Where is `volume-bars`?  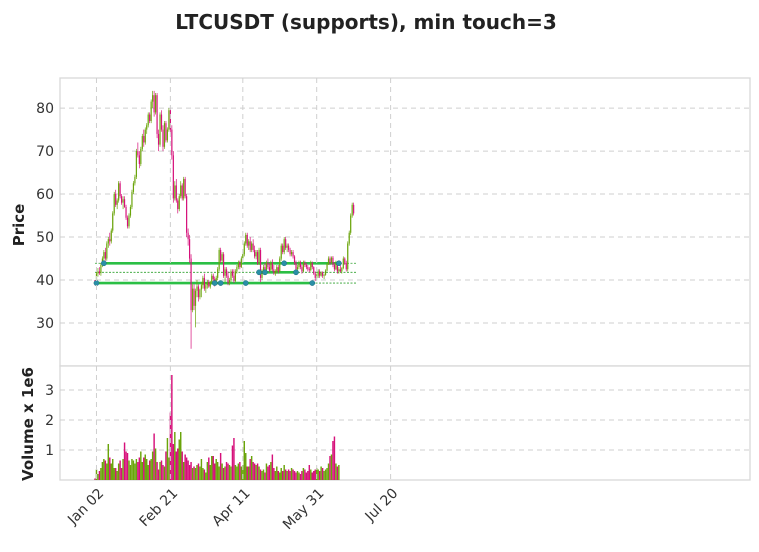
volume-bars is located at coordinates (217, 427).